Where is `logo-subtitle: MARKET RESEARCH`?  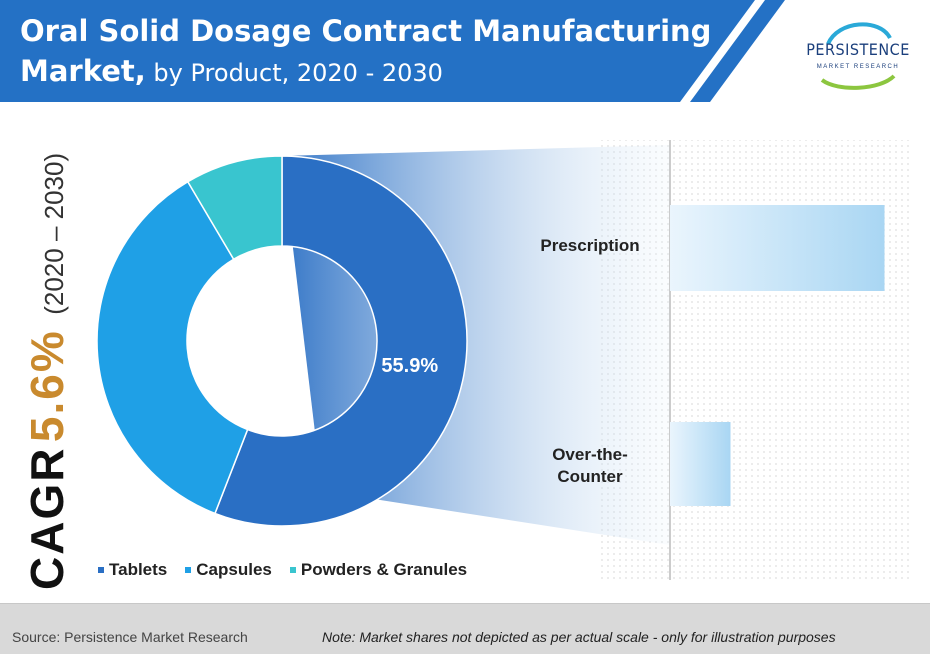
logo-subtitle: MARKET RESEARCH is located at coordinates (858, 67).